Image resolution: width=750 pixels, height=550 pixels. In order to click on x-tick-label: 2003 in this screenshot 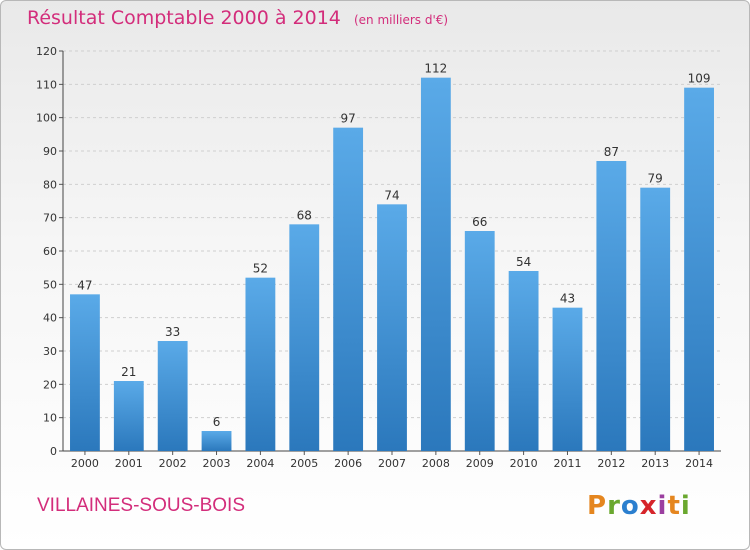, I will do `click(217, 463)`.